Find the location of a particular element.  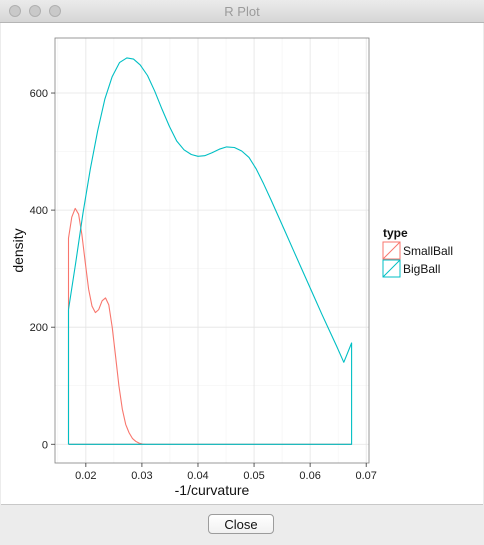

legend-label-bigball: BigBall is located at coordinates (421, 269).